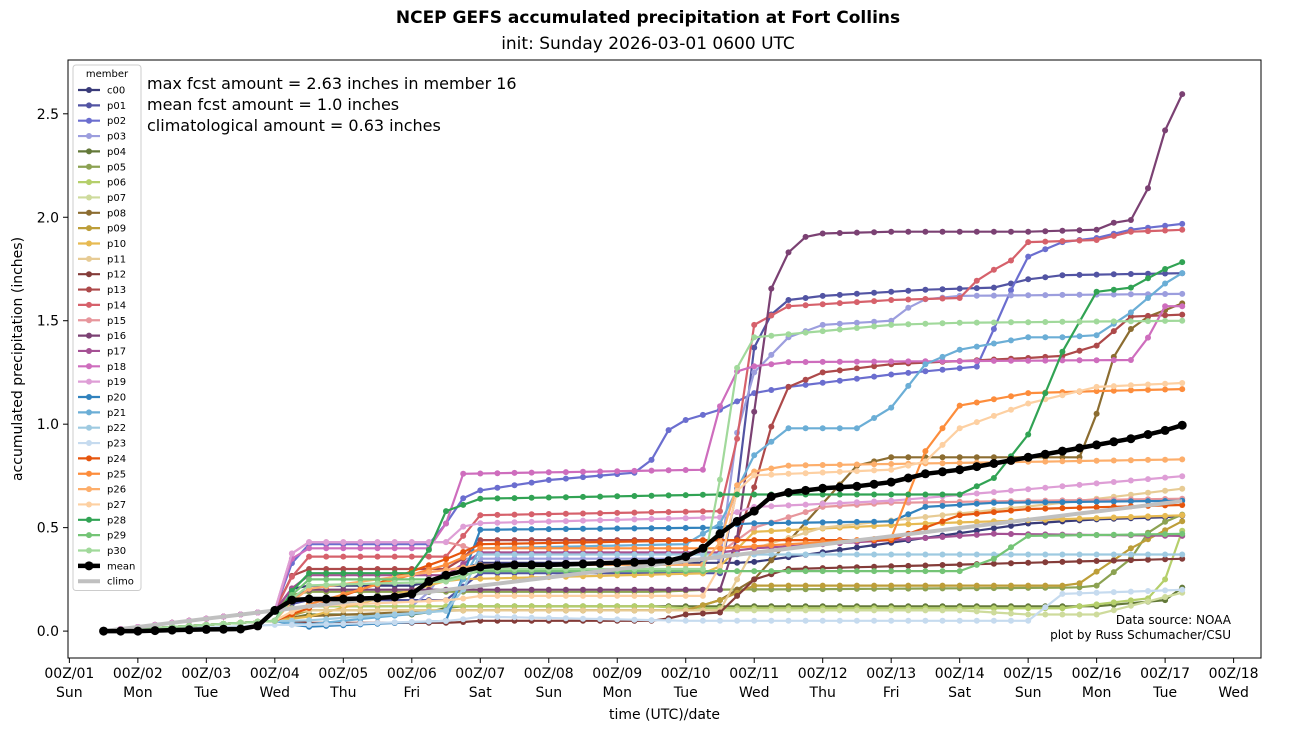 The width and height of the screenshot is (1296, 733). What do you see at coordinates (107, 74) in the screenshot?
I see `legend-title: member` at bounding box center [107, 74].